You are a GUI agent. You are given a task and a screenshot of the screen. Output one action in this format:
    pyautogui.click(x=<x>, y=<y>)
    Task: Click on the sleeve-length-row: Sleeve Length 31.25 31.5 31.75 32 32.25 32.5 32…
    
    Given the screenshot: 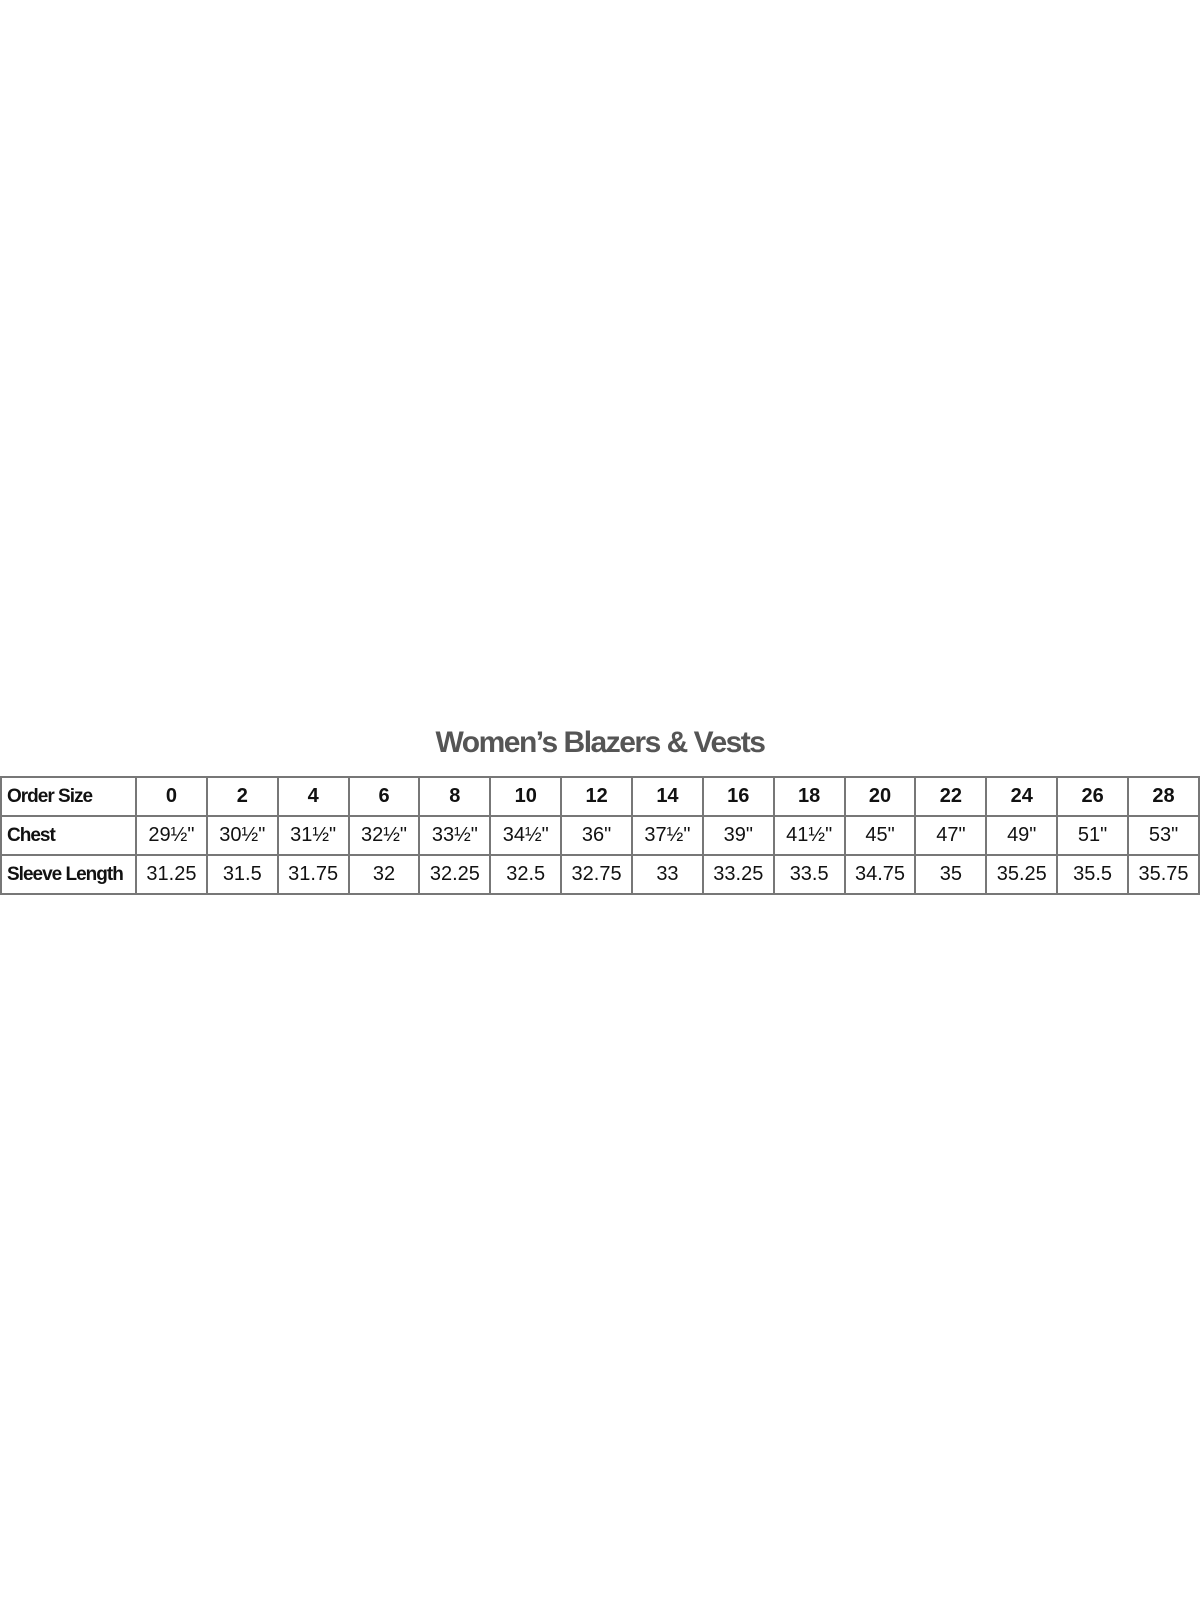 What is the action you would take?
    pyautogui.click(x=600, y=874)
    